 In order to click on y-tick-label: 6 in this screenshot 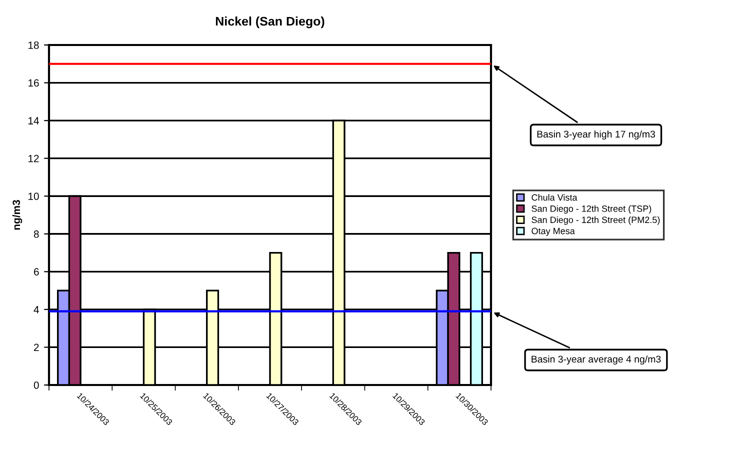, I will do `click(36, 272)`.